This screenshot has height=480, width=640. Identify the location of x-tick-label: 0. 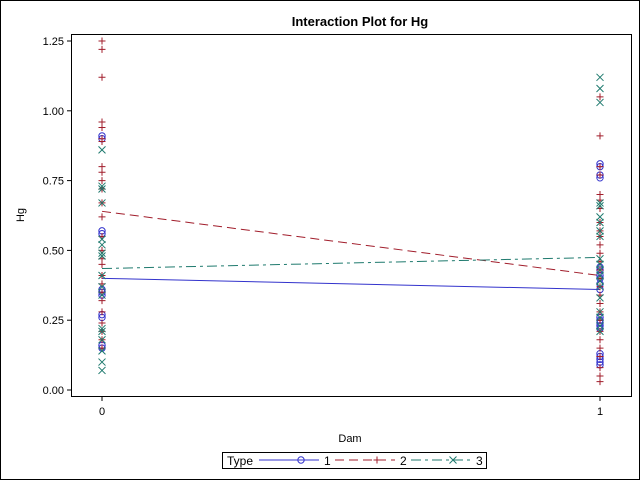
(102, 412).